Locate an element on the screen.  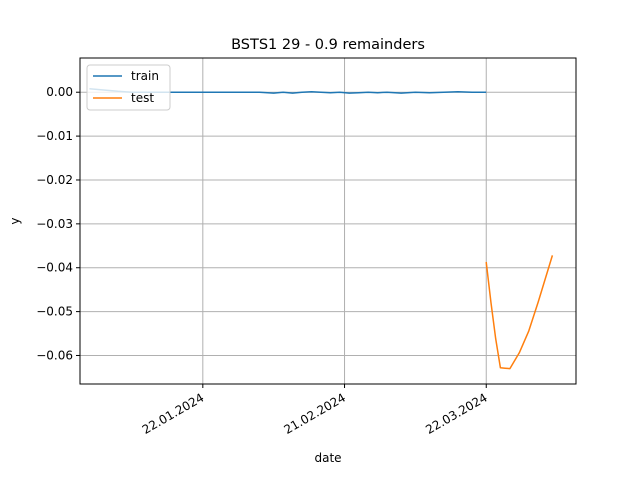
y-tick-label: −0.05 is located at coordinates (54, 312).